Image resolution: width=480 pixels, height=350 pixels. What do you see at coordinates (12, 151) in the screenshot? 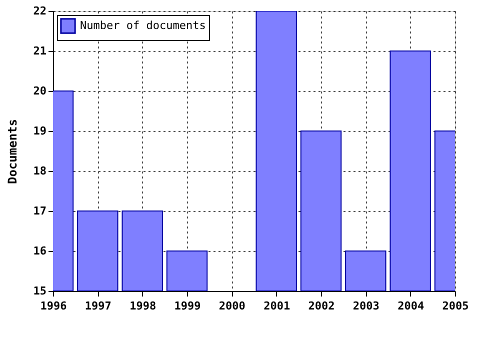
I see `y-axis-title: Documents` at bounding box center [12, 151].